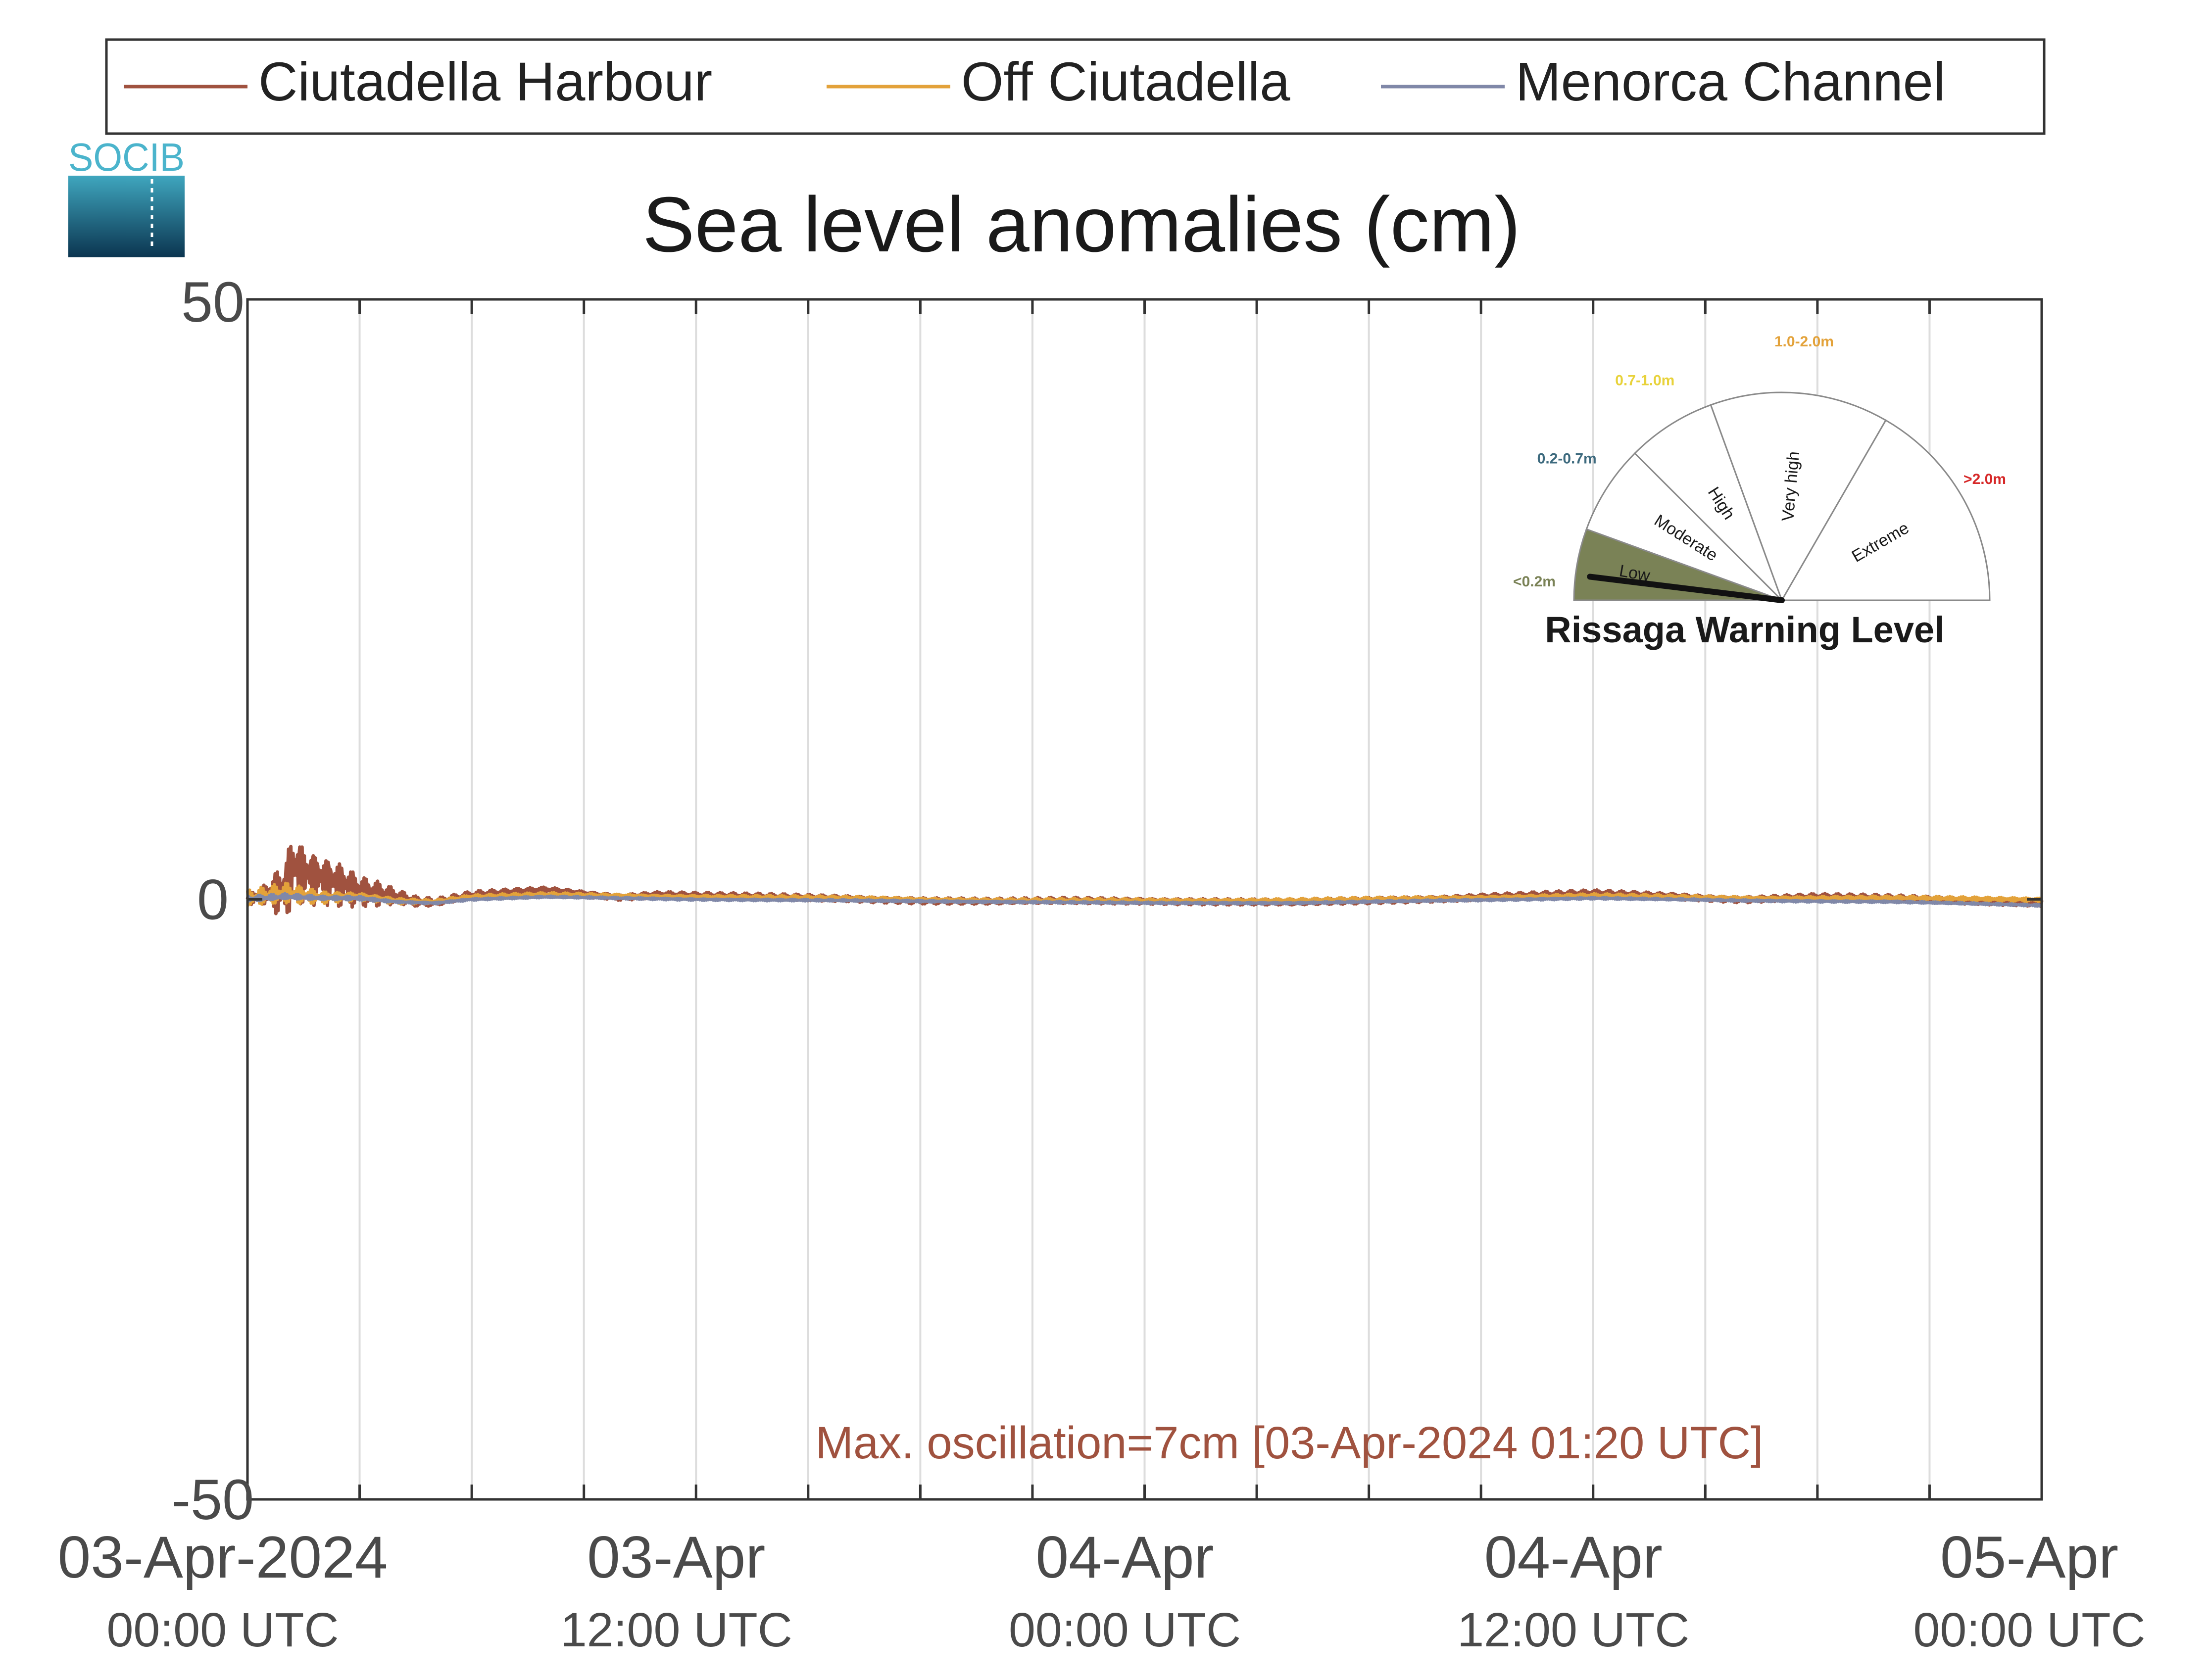  What do you see at coordinates (1126, 82) in the screenshot?
I see `legend-label-off-ciutadella: Off Ciutadella` at bounding box center [1126, 82].